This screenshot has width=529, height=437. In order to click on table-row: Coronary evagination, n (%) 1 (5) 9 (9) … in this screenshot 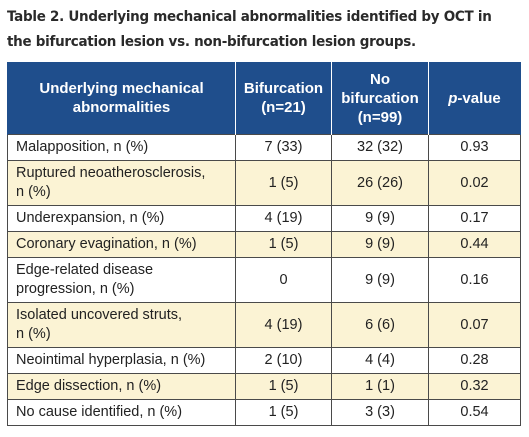, I will do `click(264, 244)`.